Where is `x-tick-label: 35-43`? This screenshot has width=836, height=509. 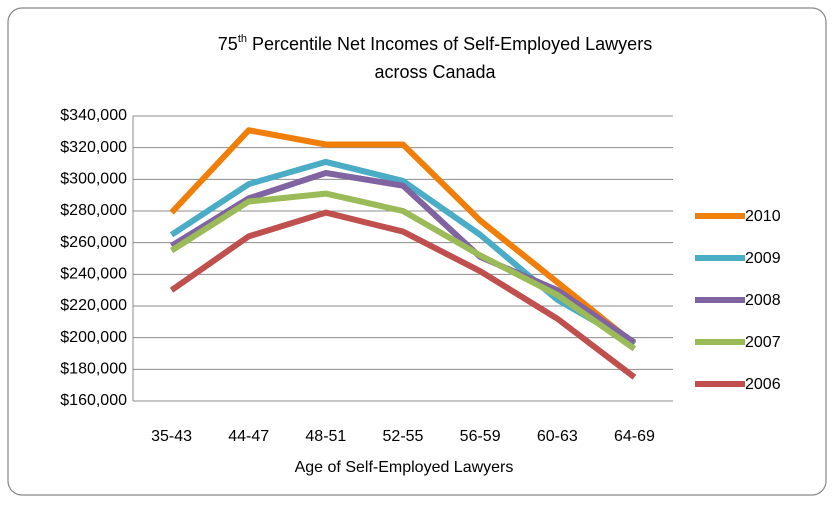
x-tick-label: 35-43 is located at coordinates (171, 436).